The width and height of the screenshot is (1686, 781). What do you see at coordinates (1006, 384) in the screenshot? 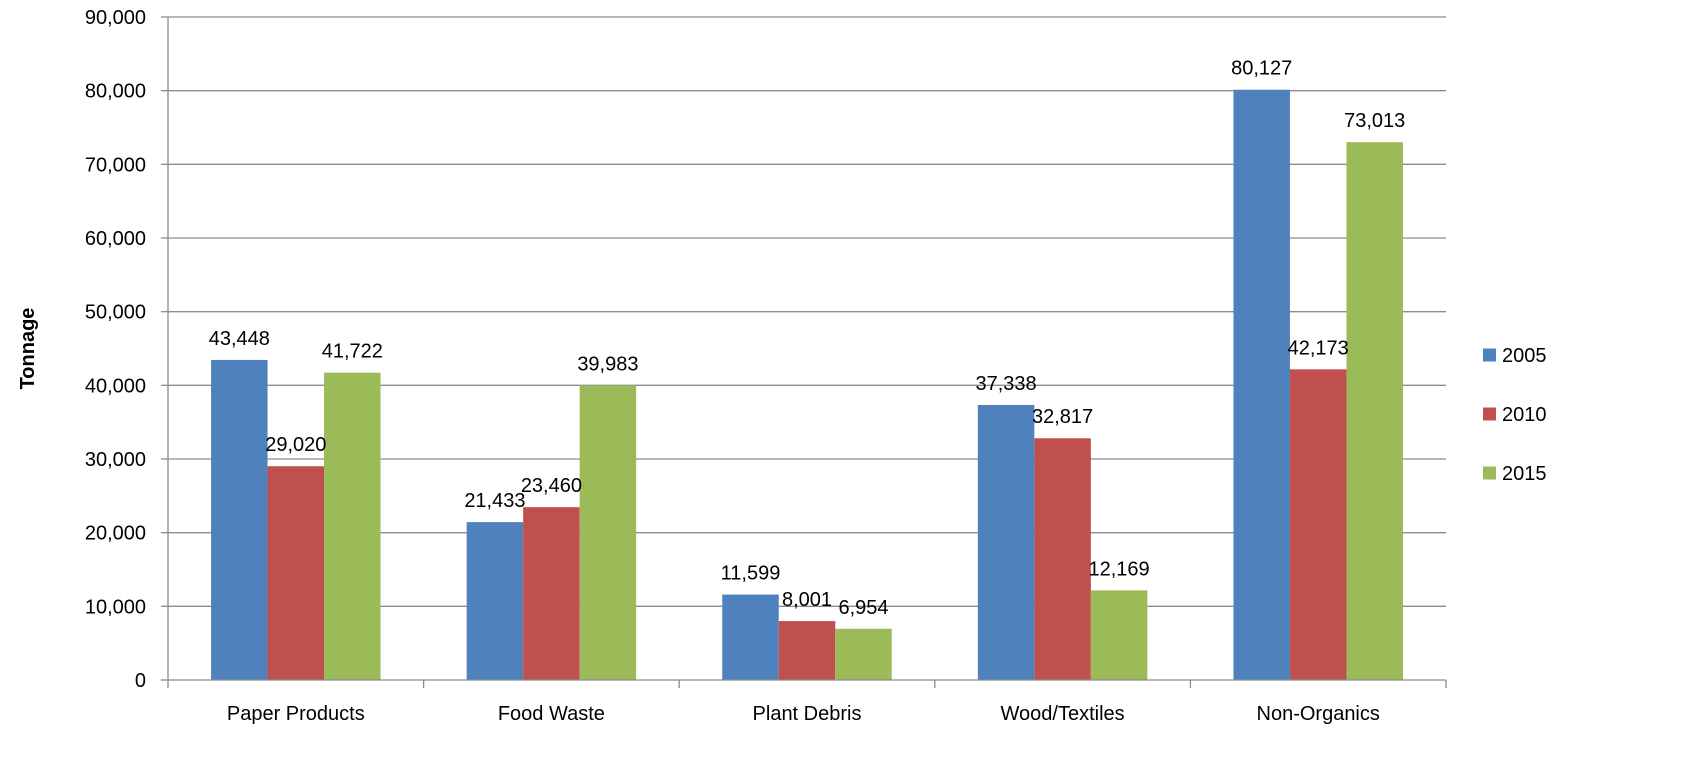
I see `data-label: 37,338` at bounding box center [1006, 384].